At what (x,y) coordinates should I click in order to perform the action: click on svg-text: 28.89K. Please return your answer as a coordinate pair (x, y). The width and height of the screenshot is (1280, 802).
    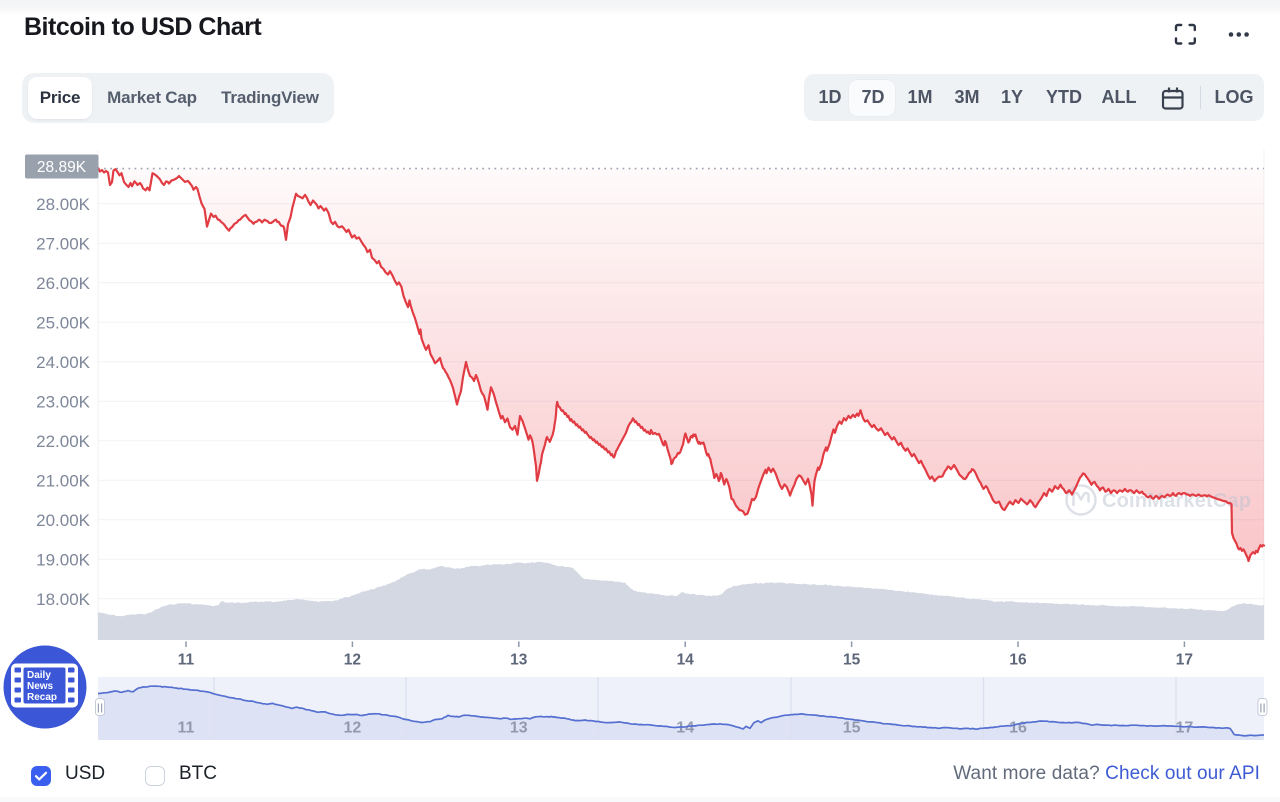
    Looking at the image, I should click on (62, 167).